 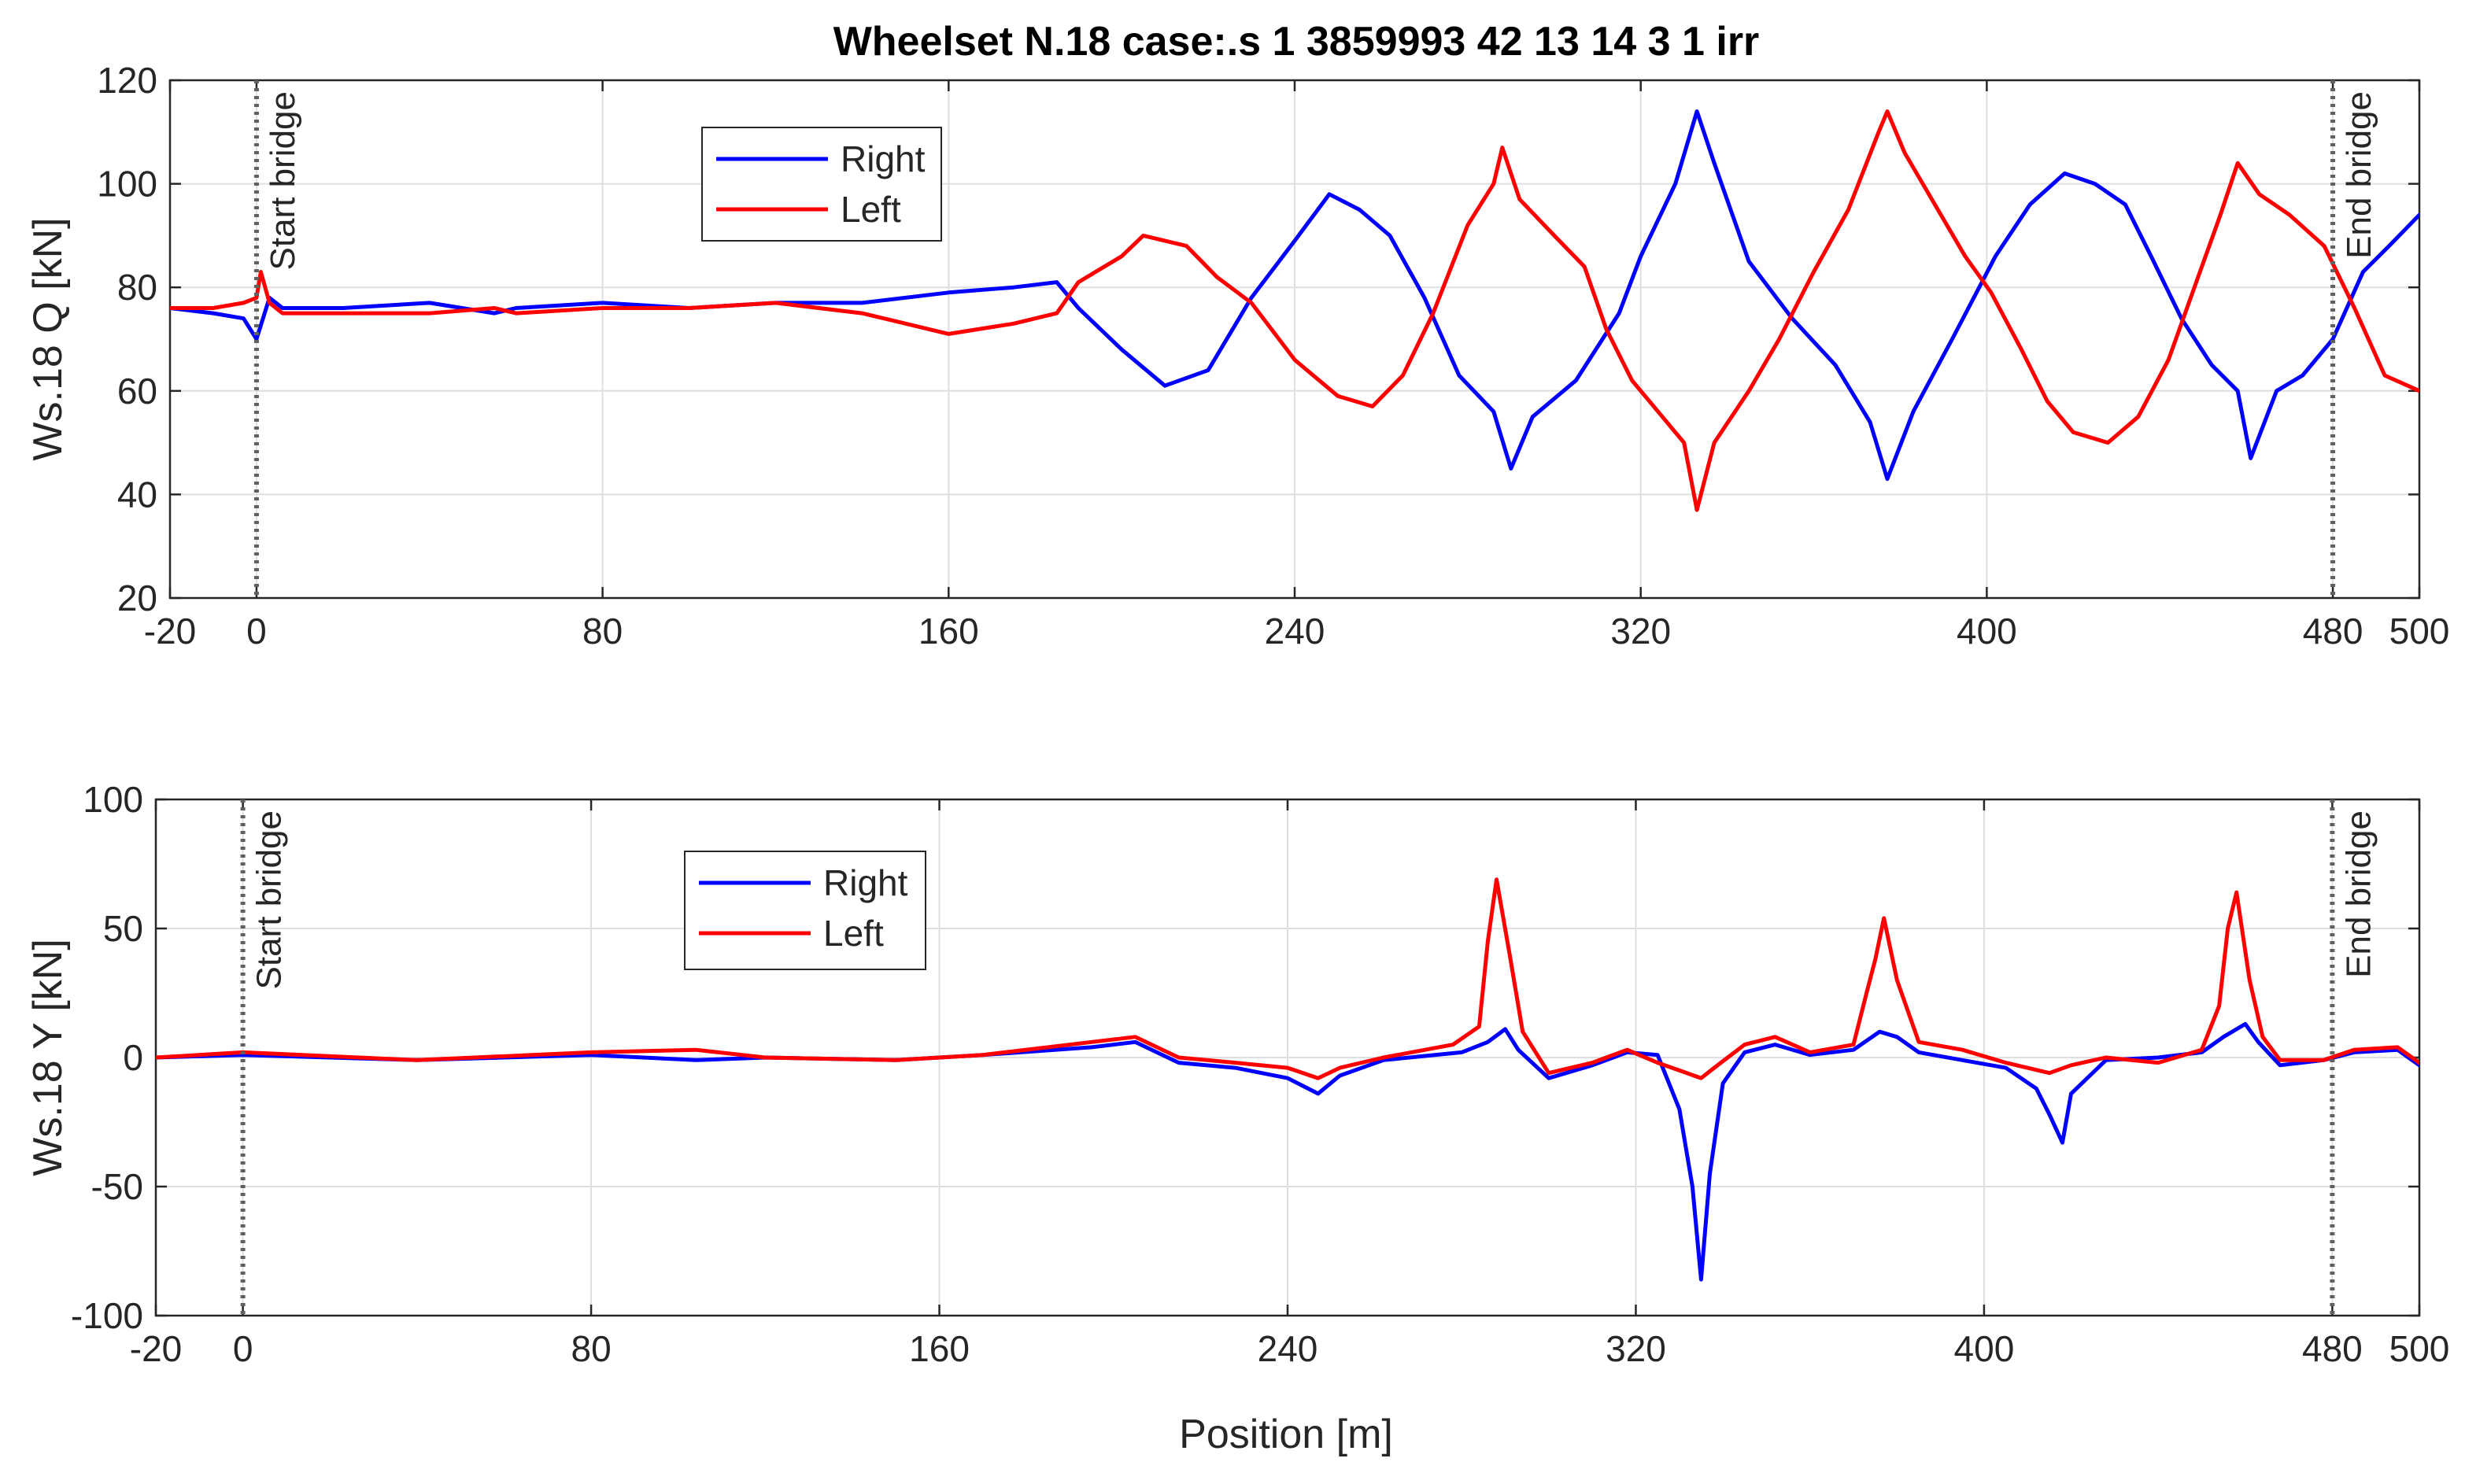 What do you see at coordinates (137, 598) in the screenshot?
I see `y-tick-label: 20` at bounding box center [137, 598].